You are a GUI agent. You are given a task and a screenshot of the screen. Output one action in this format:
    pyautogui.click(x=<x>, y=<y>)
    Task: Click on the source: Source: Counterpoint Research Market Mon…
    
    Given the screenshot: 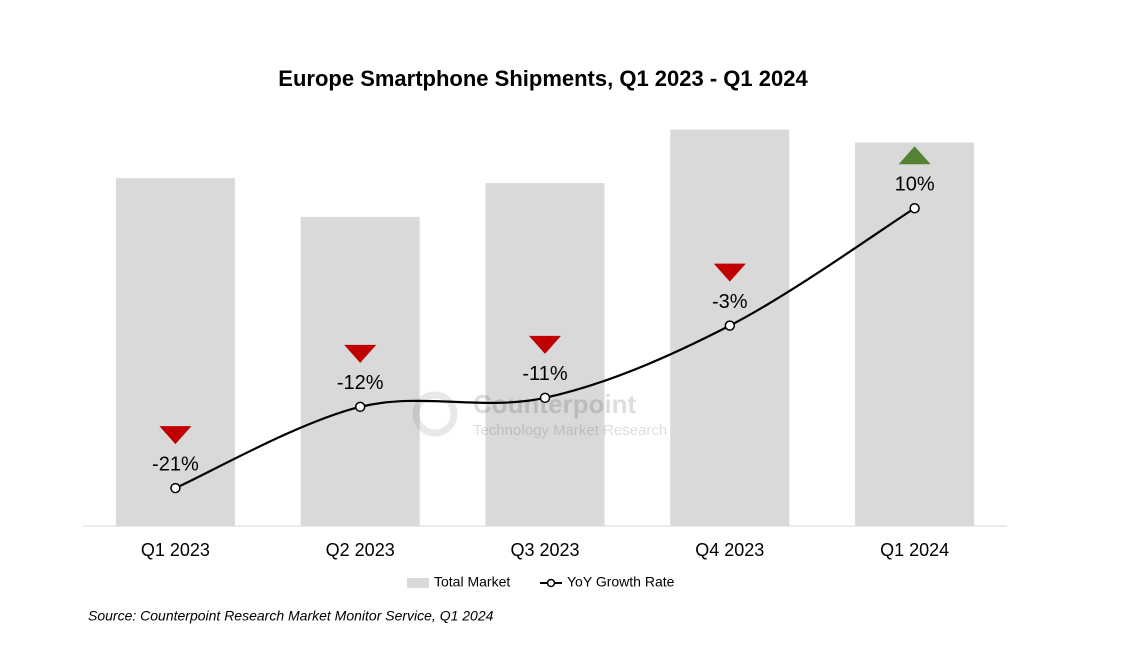 What is the action you would take?
    pyautogui.click(x=291, y=616)
    